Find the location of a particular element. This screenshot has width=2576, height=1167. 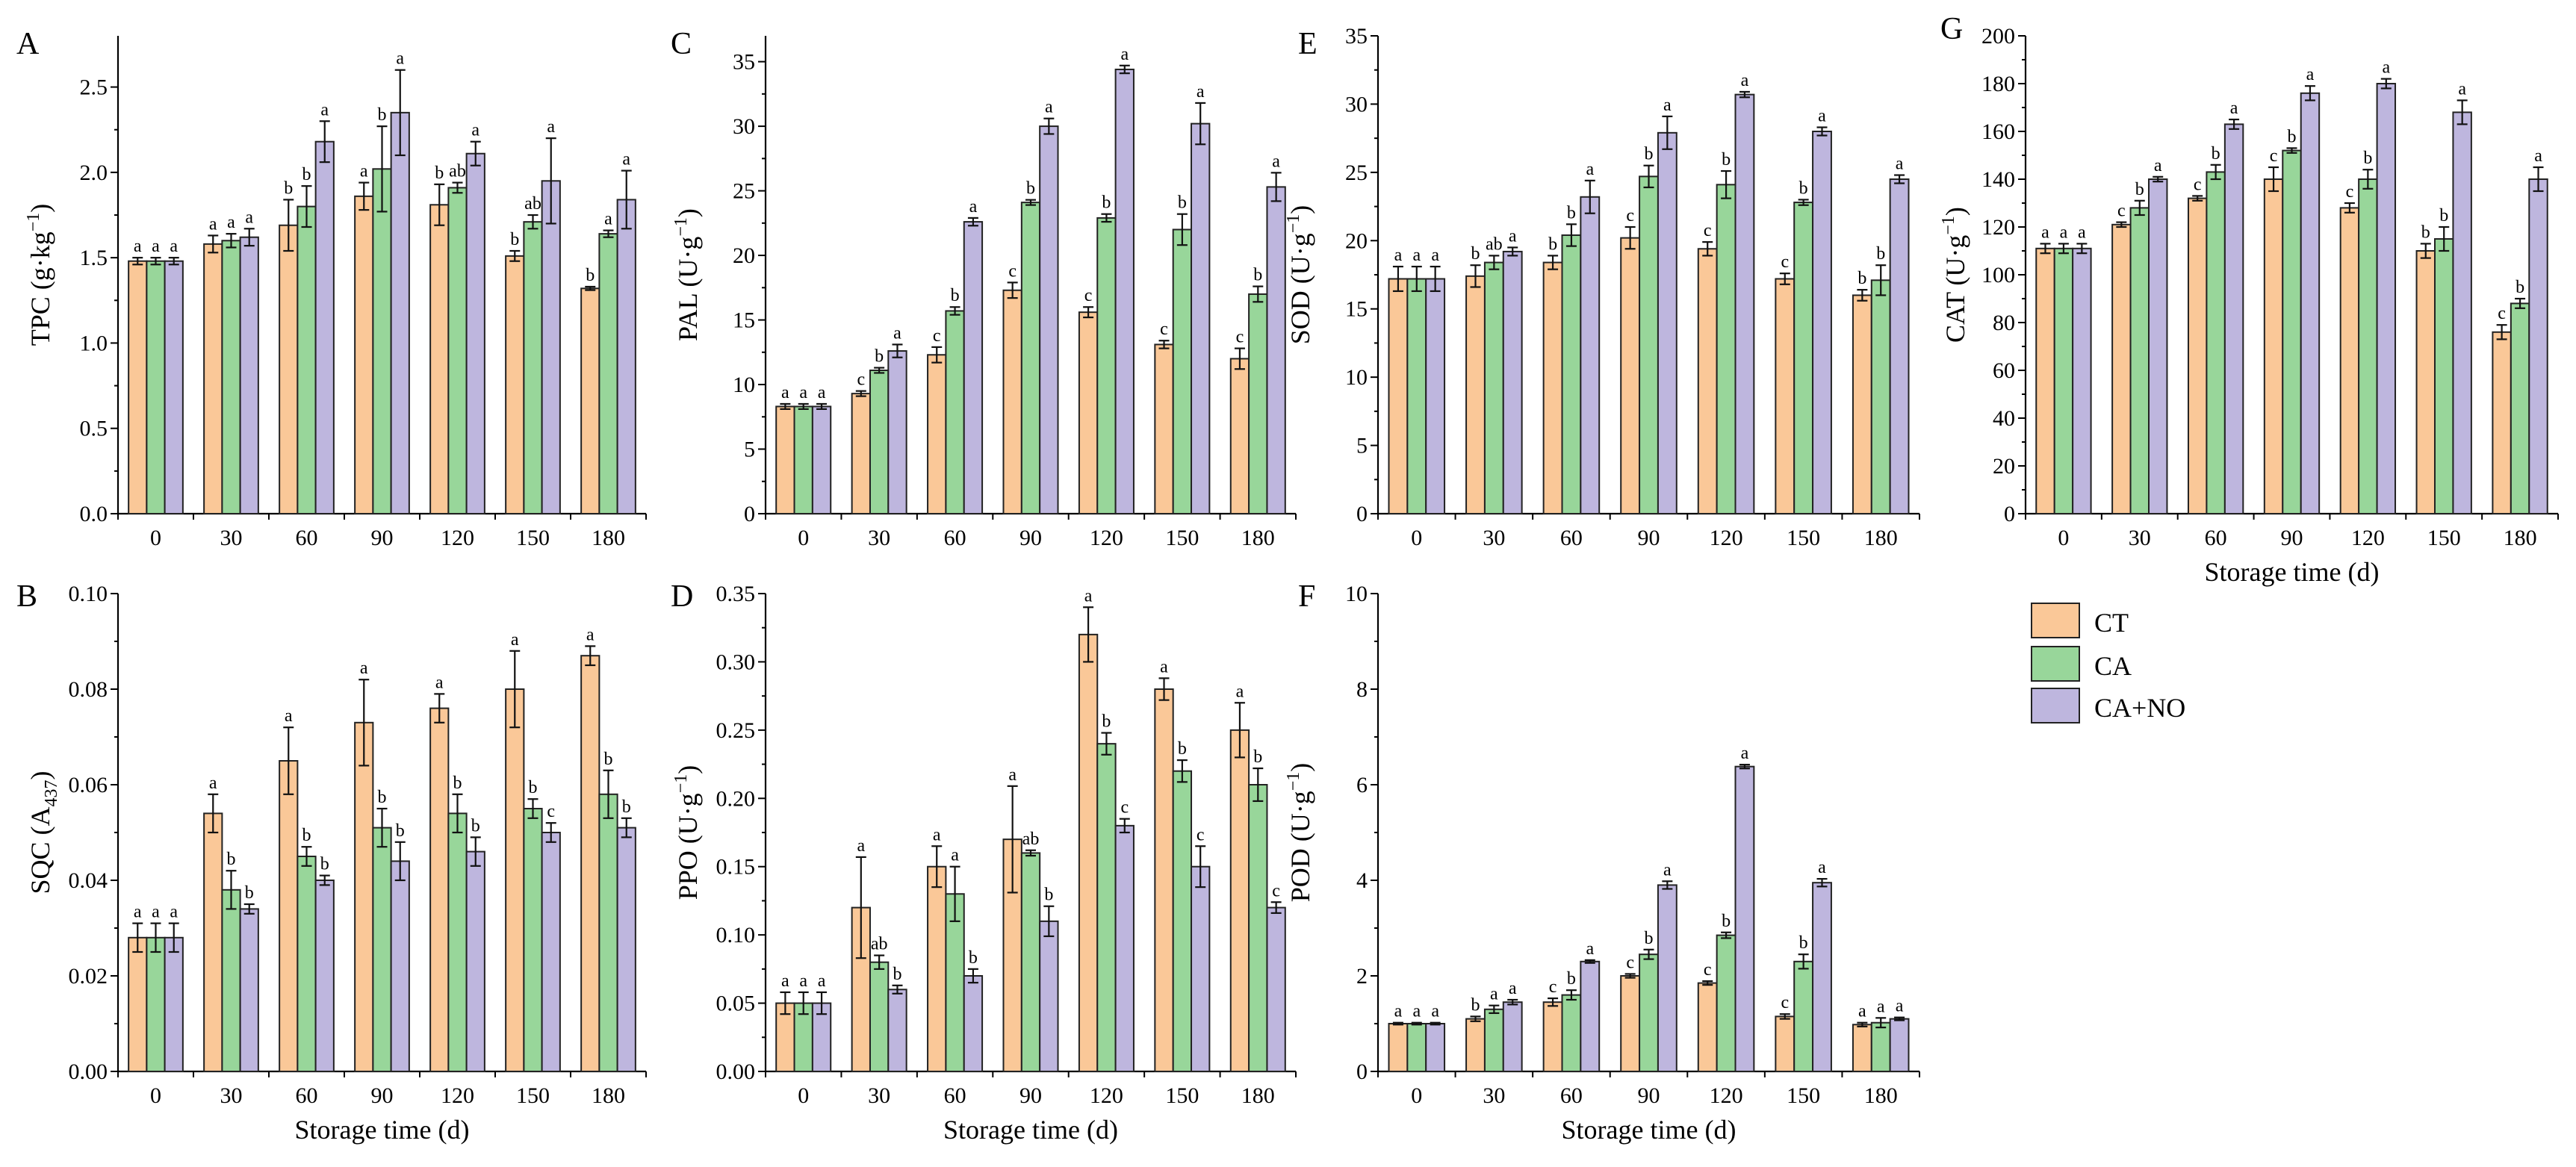

y-tick-label: 2.0 is located at coordinates (94, 173).